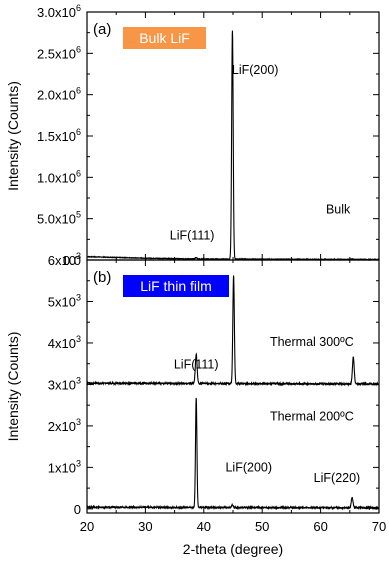 This screenshot has width=389, height=561. I want to click on x-tick-label: 50, so click(262, 526).